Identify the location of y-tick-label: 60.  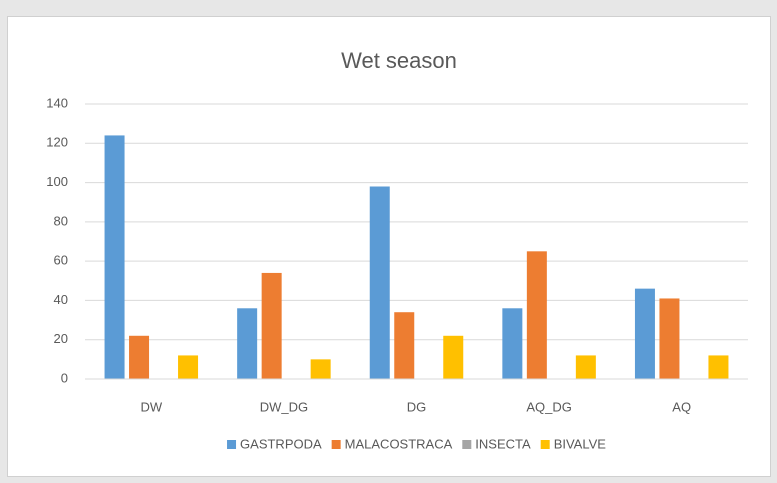
(61, 260).